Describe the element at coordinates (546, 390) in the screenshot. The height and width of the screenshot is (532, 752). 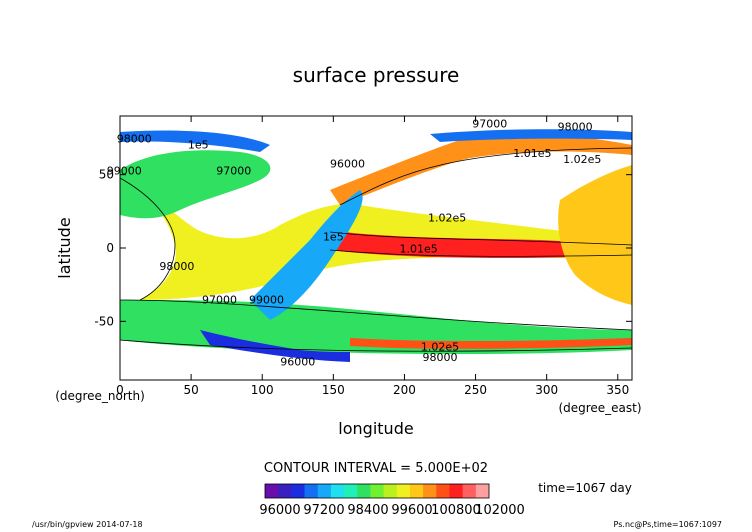
I see `x-tick-label: 300` at that location.